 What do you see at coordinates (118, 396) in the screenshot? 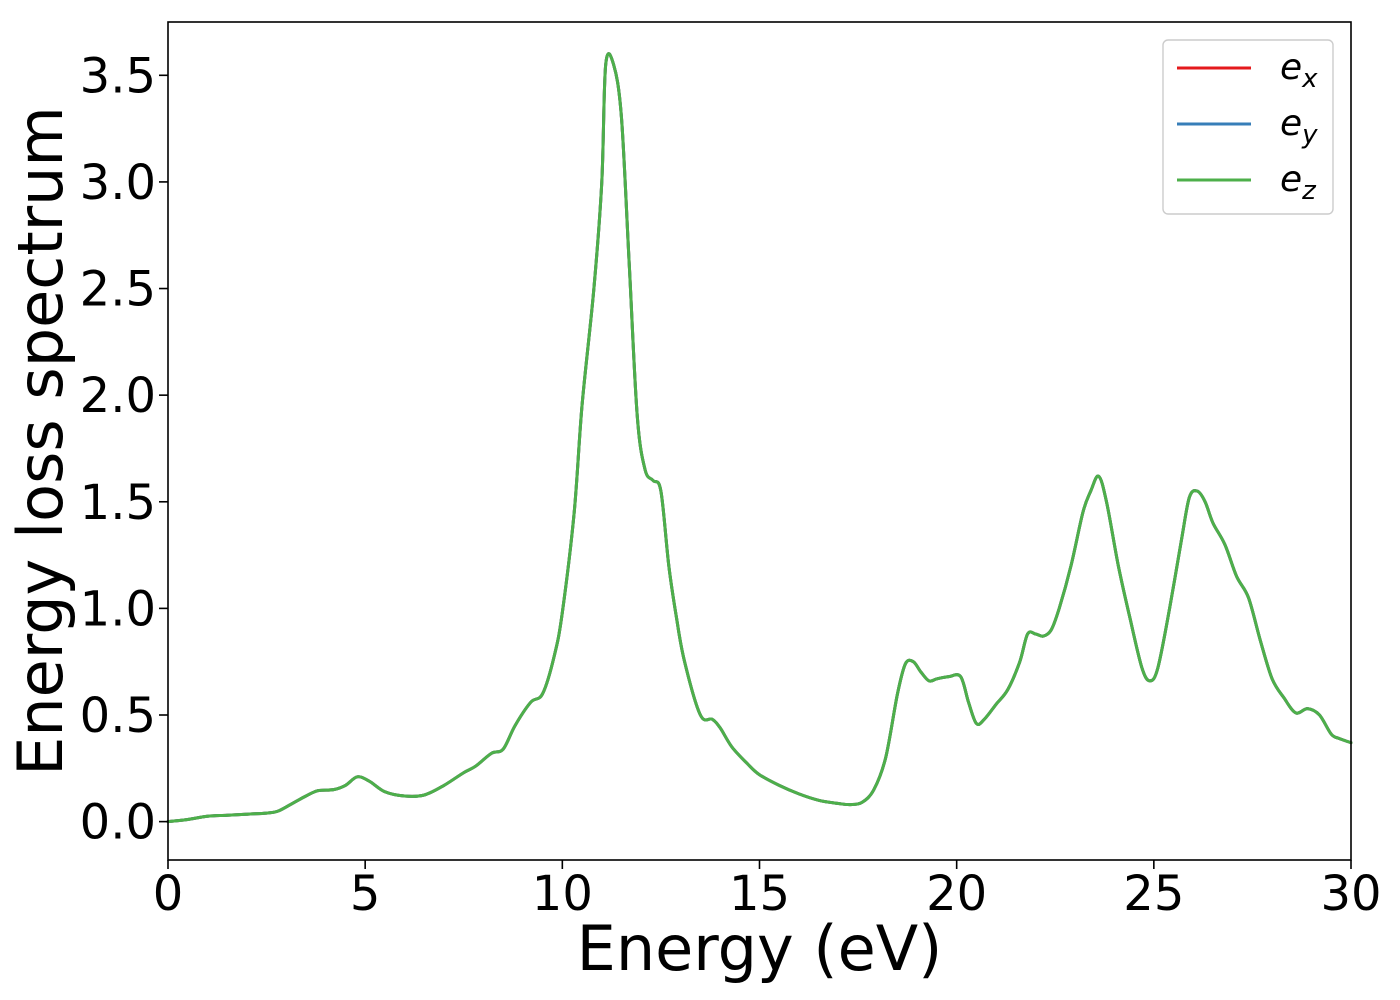
I see `y-tick-label: 2.0` at bounding box center [118, 396].